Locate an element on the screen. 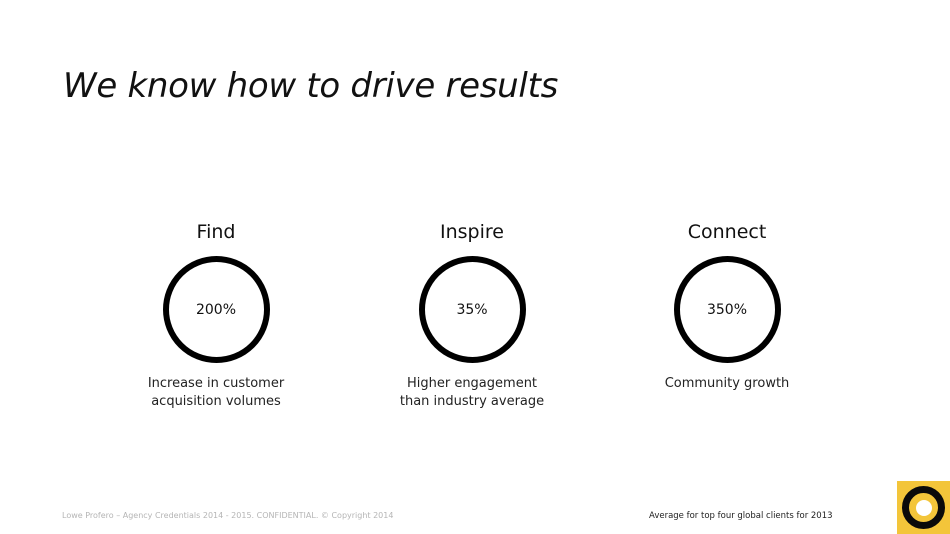 This screenshot has width=950, height=534. stat-circle-icon: 35% is located at coordinates (472, 309).